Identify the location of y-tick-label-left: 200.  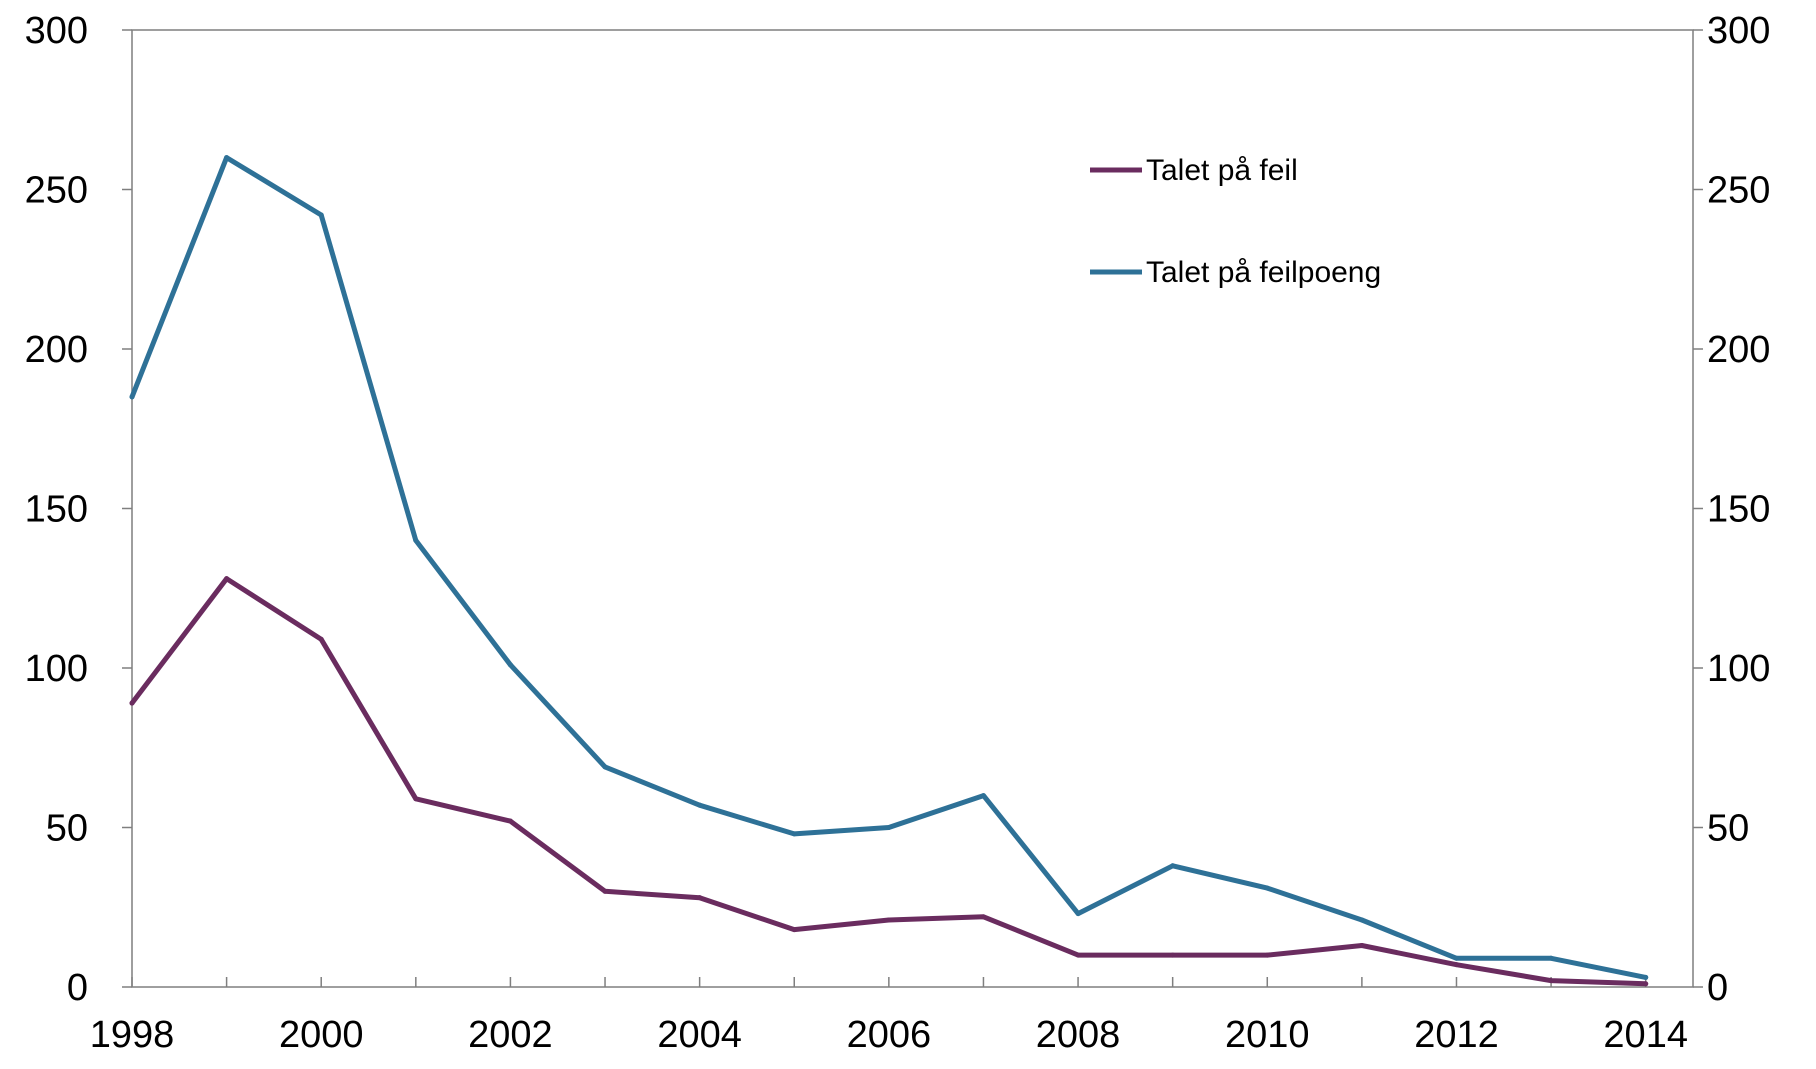
(56, 350).